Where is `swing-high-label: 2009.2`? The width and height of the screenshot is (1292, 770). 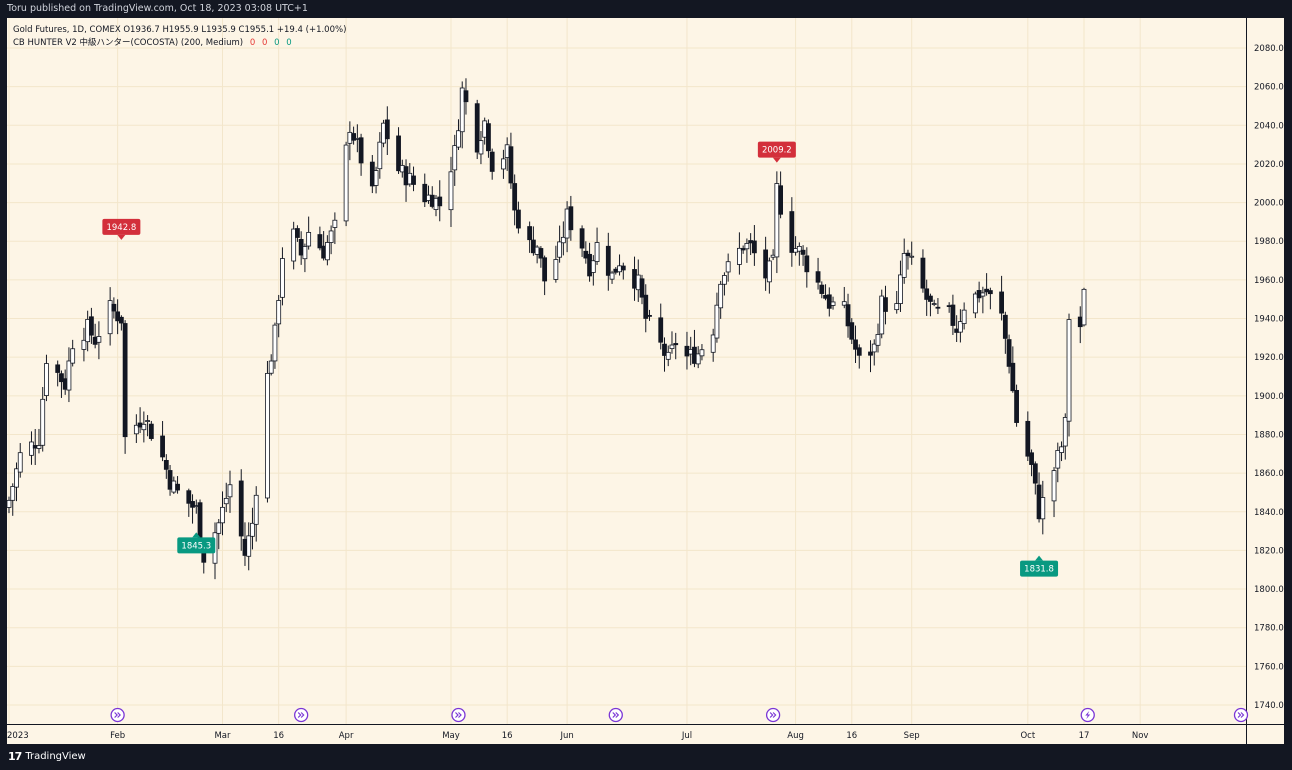 swing-high-label: 2009.2 is located at coordinates (776, 152).